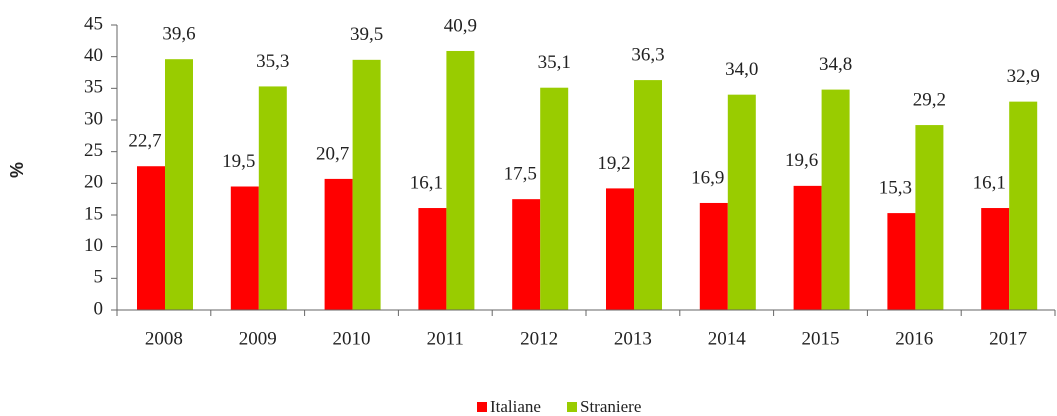 Image resolution: width=1057 pixels, height=416 pixels. Describe the element at coordinates (258, 338) in the screenshot. I see `x-tick-label: 2009` at that location.